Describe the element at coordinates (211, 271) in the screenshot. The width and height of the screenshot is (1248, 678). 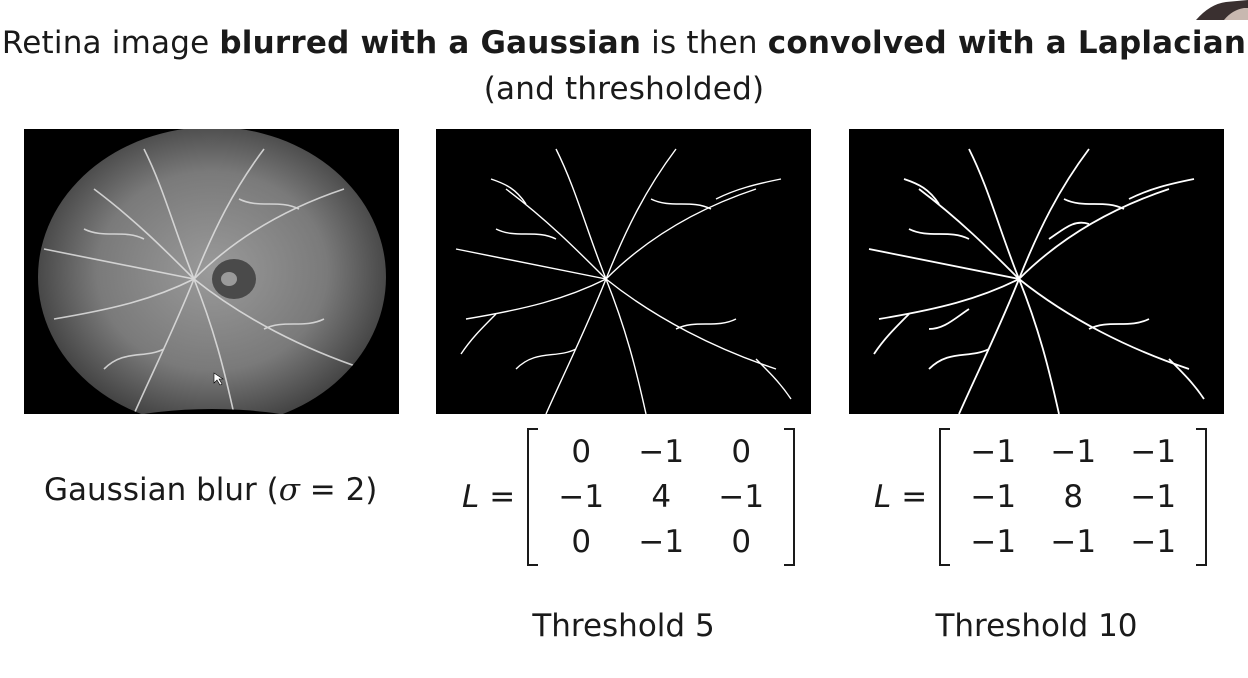
I see `retina-blurred-image` at that location.